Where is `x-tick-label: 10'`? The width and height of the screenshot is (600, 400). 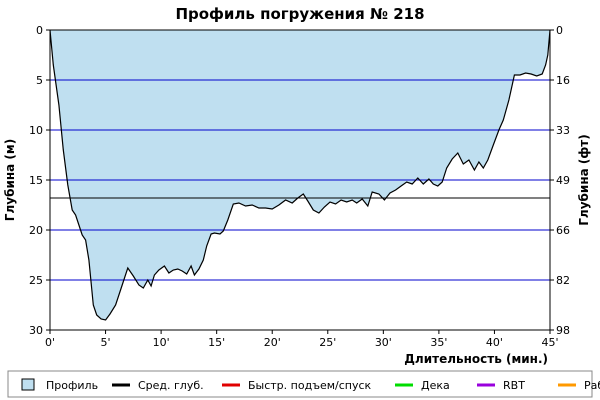
x-tick-label: 10' is located at coordinates (161, 342).